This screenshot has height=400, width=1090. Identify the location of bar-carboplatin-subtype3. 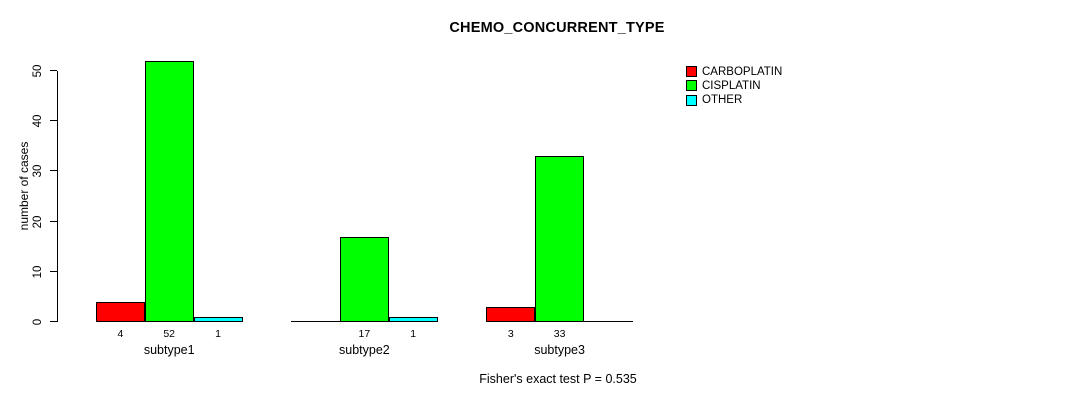
(510, 314).